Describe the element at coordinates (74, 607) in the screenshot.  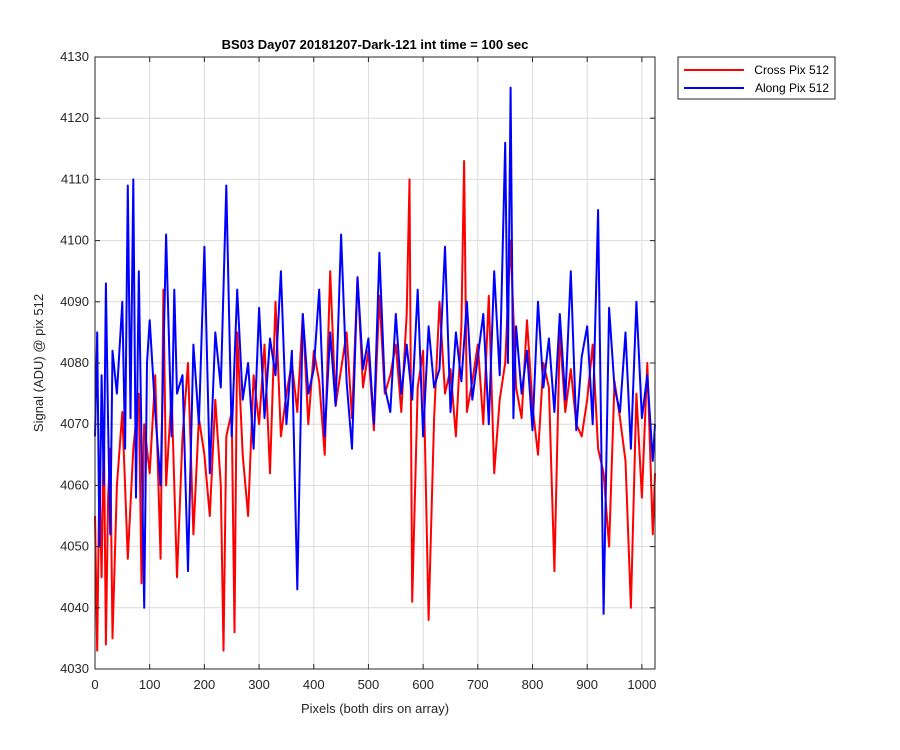
I see `y-tick-label: 4040` at that location.